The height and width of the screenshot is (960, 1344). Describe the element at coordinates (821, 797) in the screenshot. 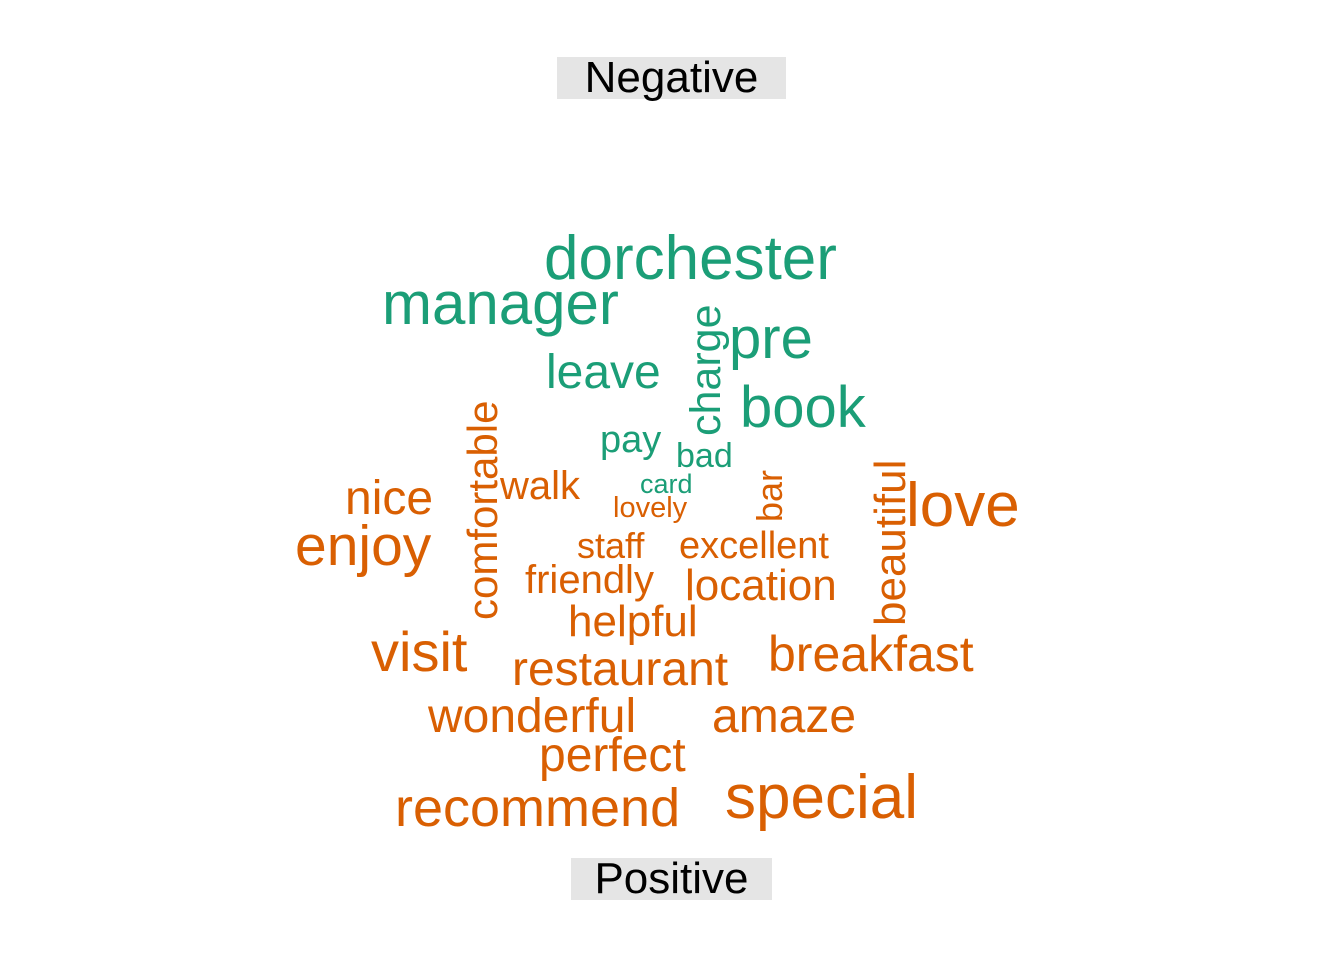

I see `word-special: special` at that location.